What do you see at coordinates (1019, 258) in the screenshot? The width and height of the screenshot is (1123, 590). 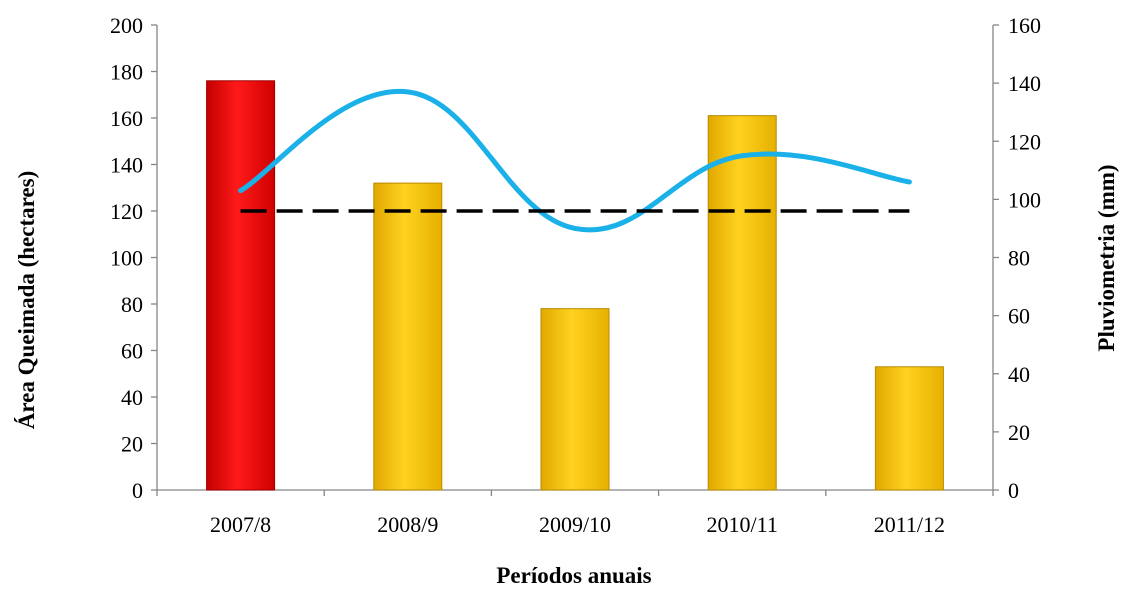 I see `y2-tick-label: 80` at bounding box center [1019, 258].